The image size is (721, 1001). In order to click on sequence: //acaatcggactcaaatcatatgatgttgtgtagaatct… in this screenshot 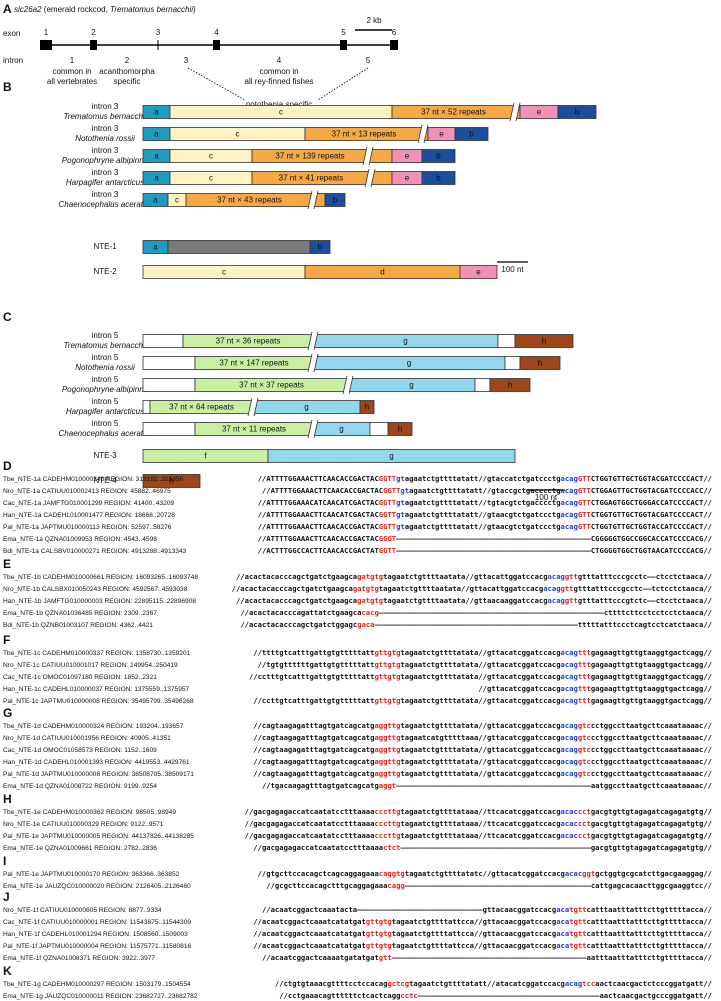, I will do `click(482, 921)`.